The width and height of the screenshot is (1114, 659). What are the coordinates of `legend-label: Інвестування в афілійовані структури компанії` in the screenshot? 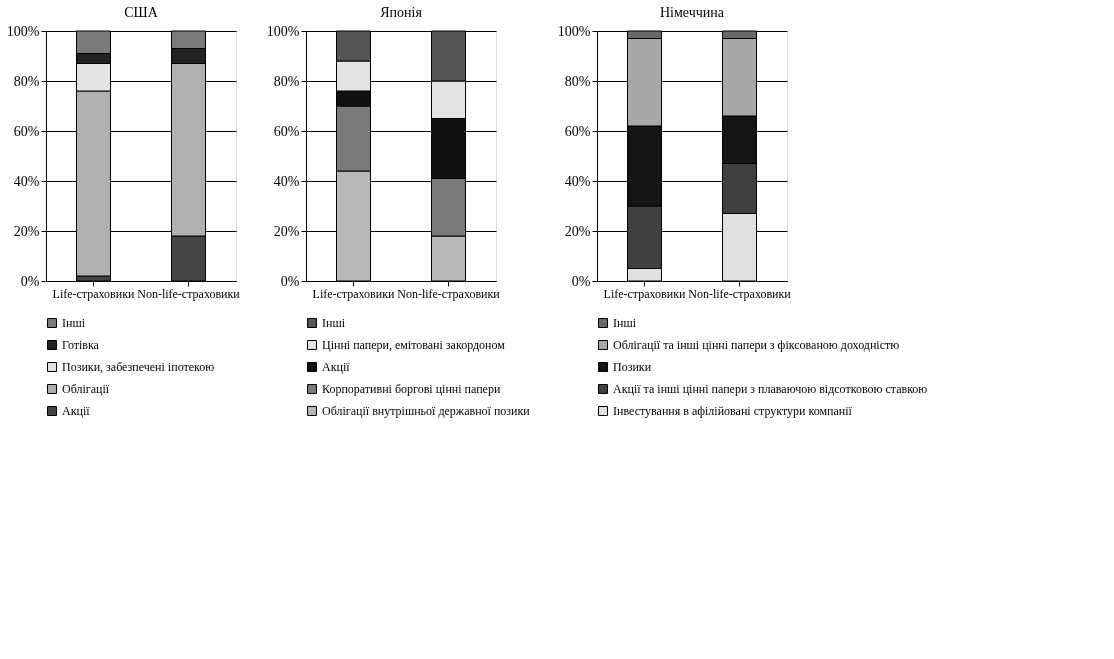 It's located at (733, 411).